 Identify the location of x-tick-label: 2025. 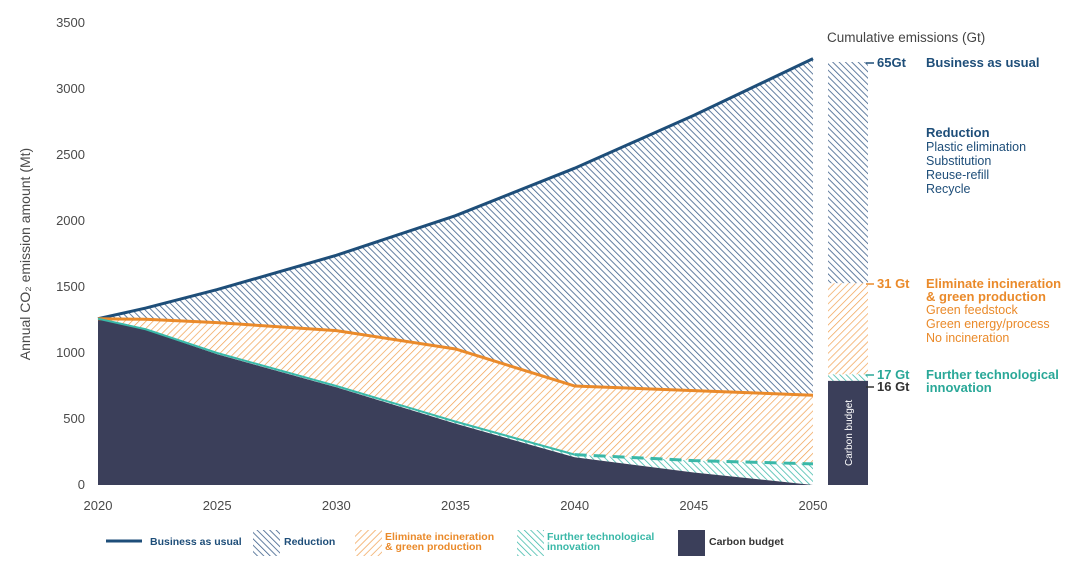
(217, 505).